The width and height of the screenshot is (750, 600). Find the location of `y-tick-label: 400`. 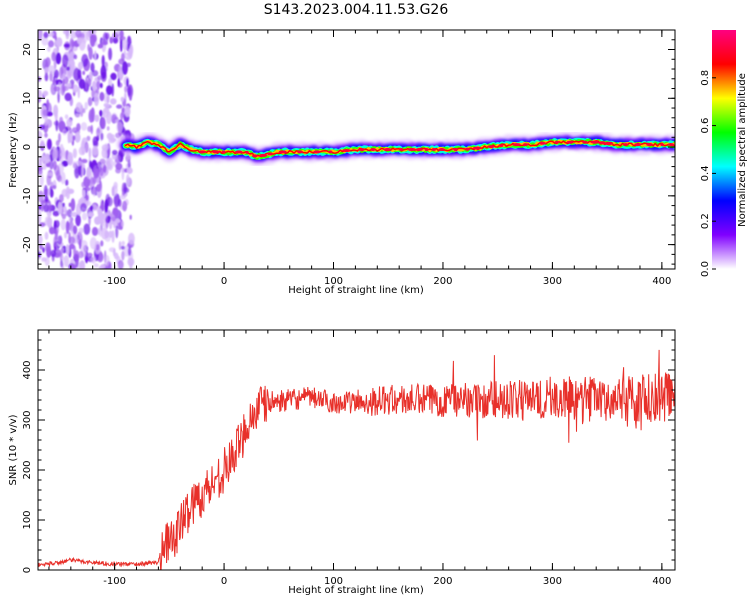

y-tick-label: 400 is located at coordinates (27, 369).